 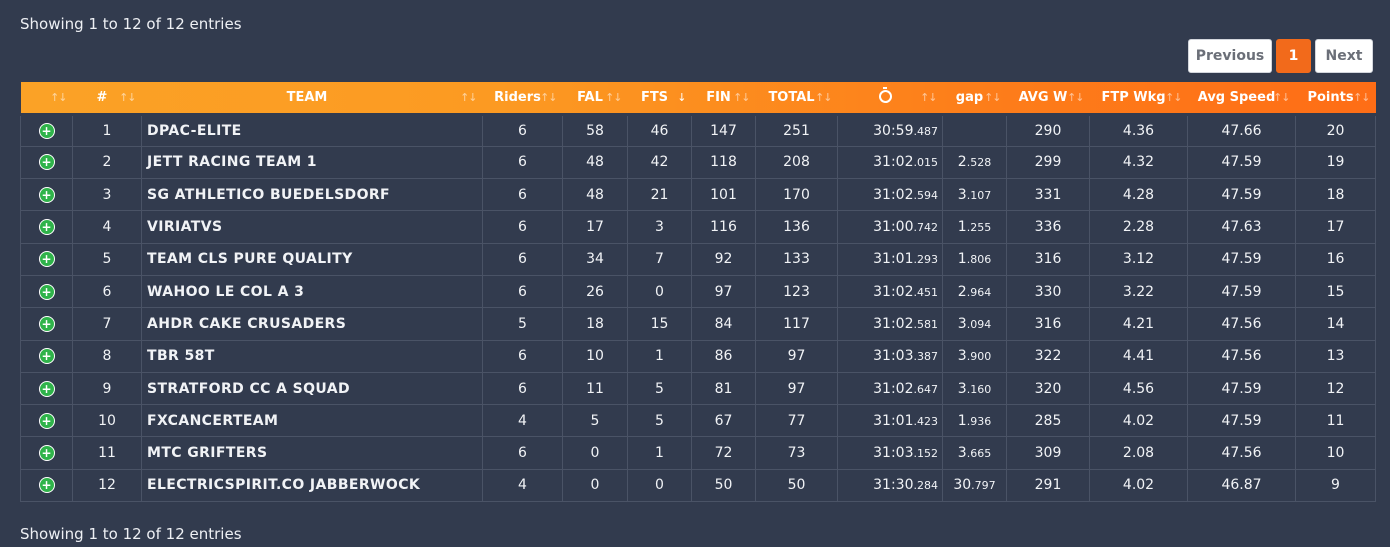 I want to click on team-name-cell: JETT RACING TEAM 1, so click(x=312, y=162).